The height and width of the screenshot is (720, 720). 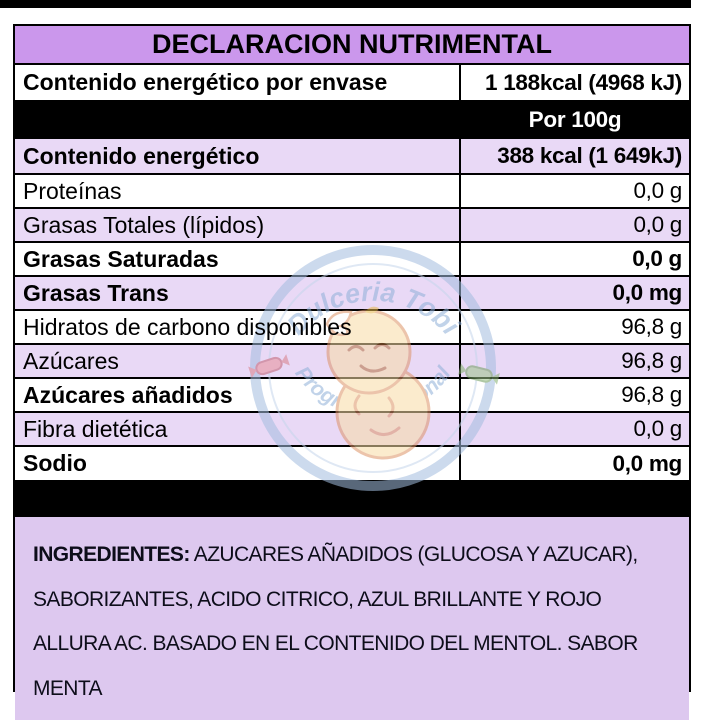 I want to click on table-row: Azúcares 96,8 g, so click(x=352, y=362).